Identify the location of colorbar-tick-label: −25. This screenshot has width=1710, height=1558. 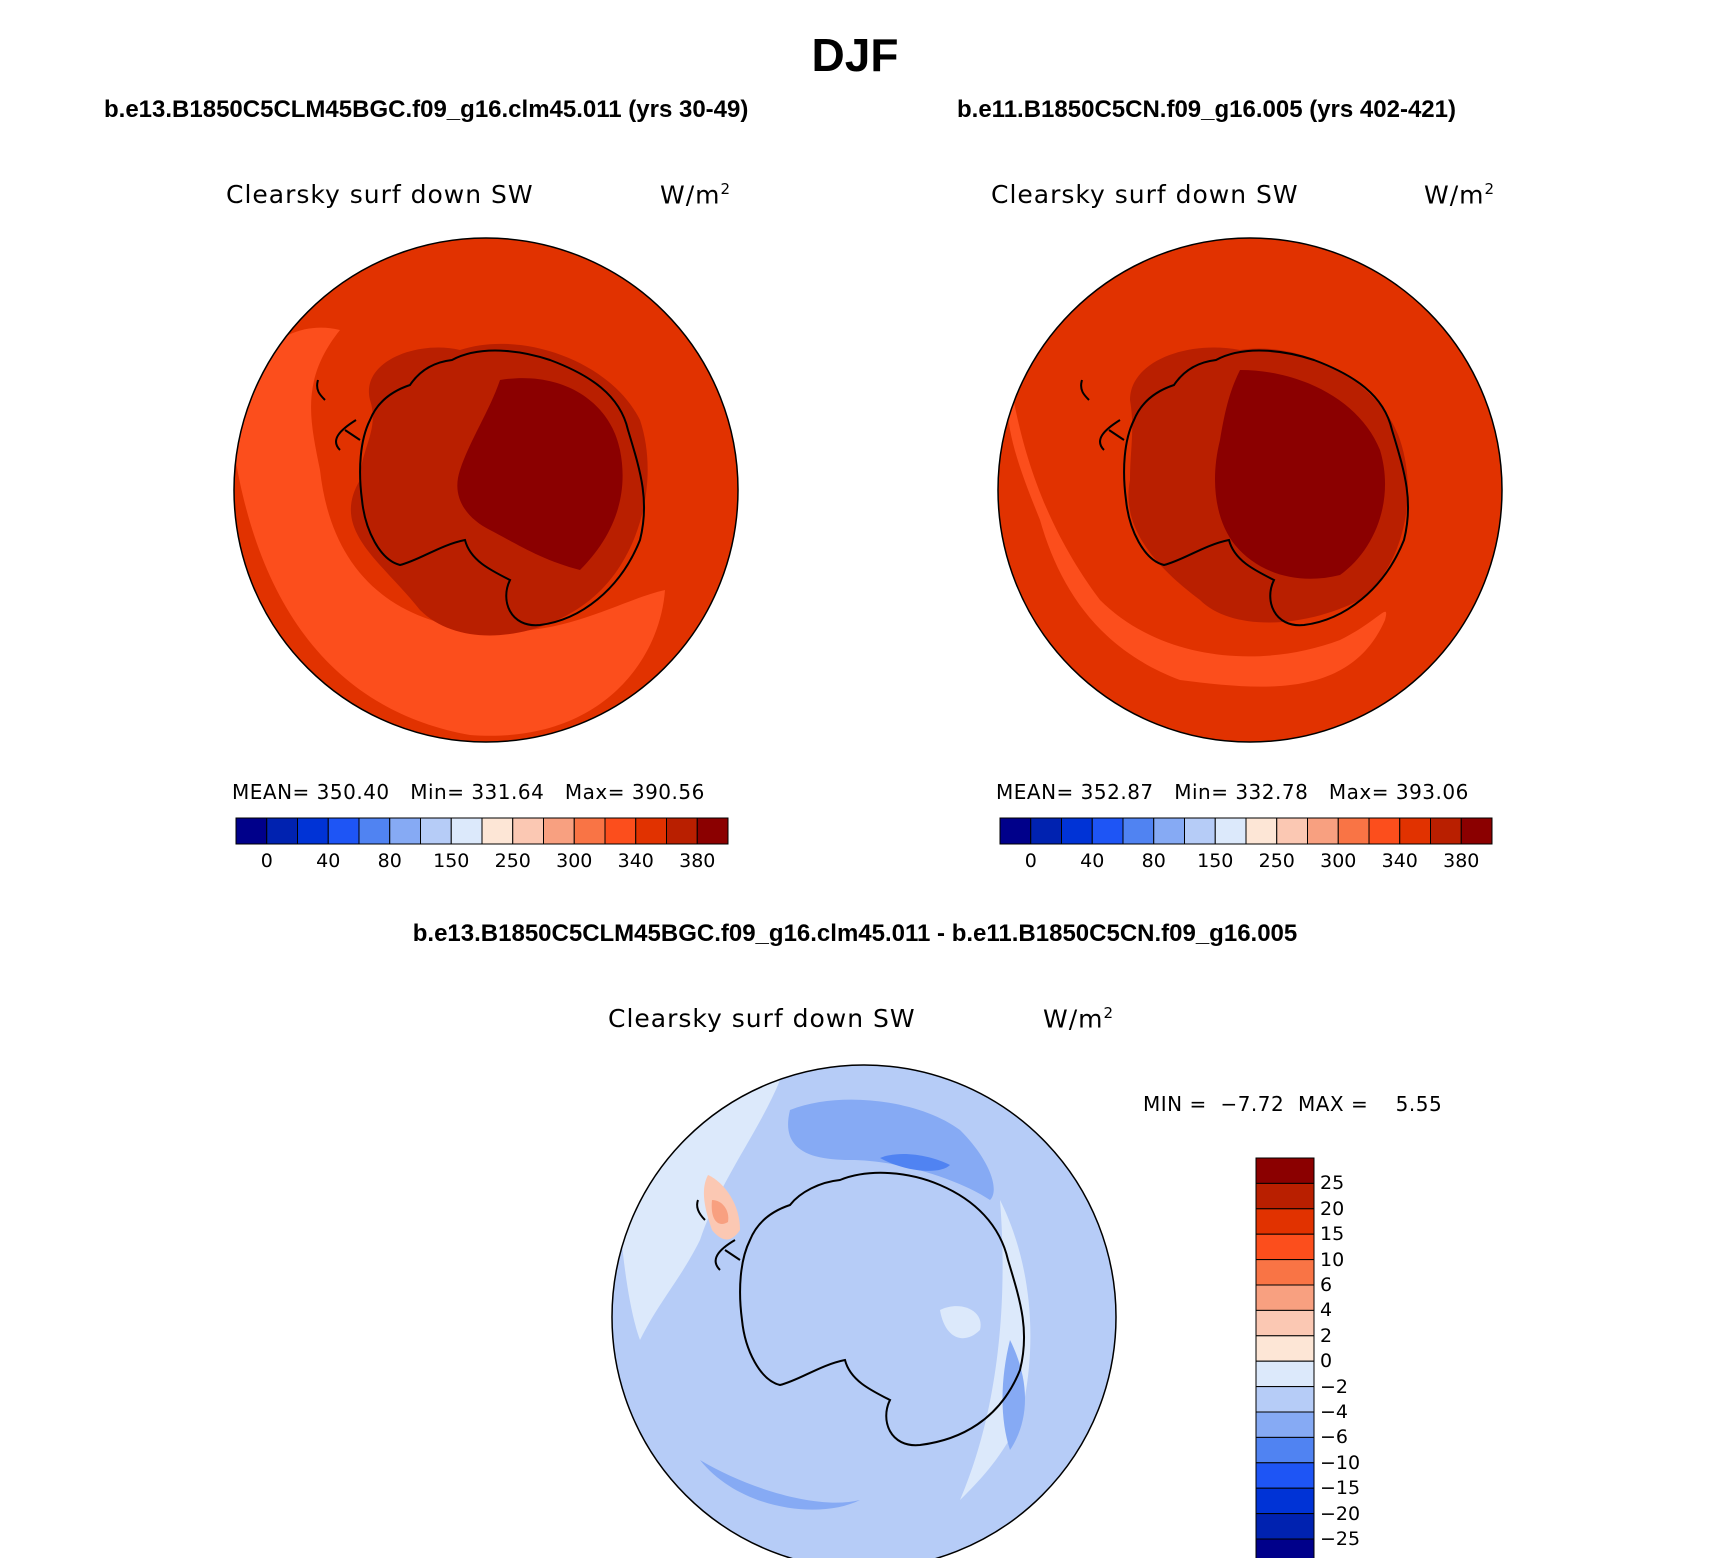
(1340, 1539).